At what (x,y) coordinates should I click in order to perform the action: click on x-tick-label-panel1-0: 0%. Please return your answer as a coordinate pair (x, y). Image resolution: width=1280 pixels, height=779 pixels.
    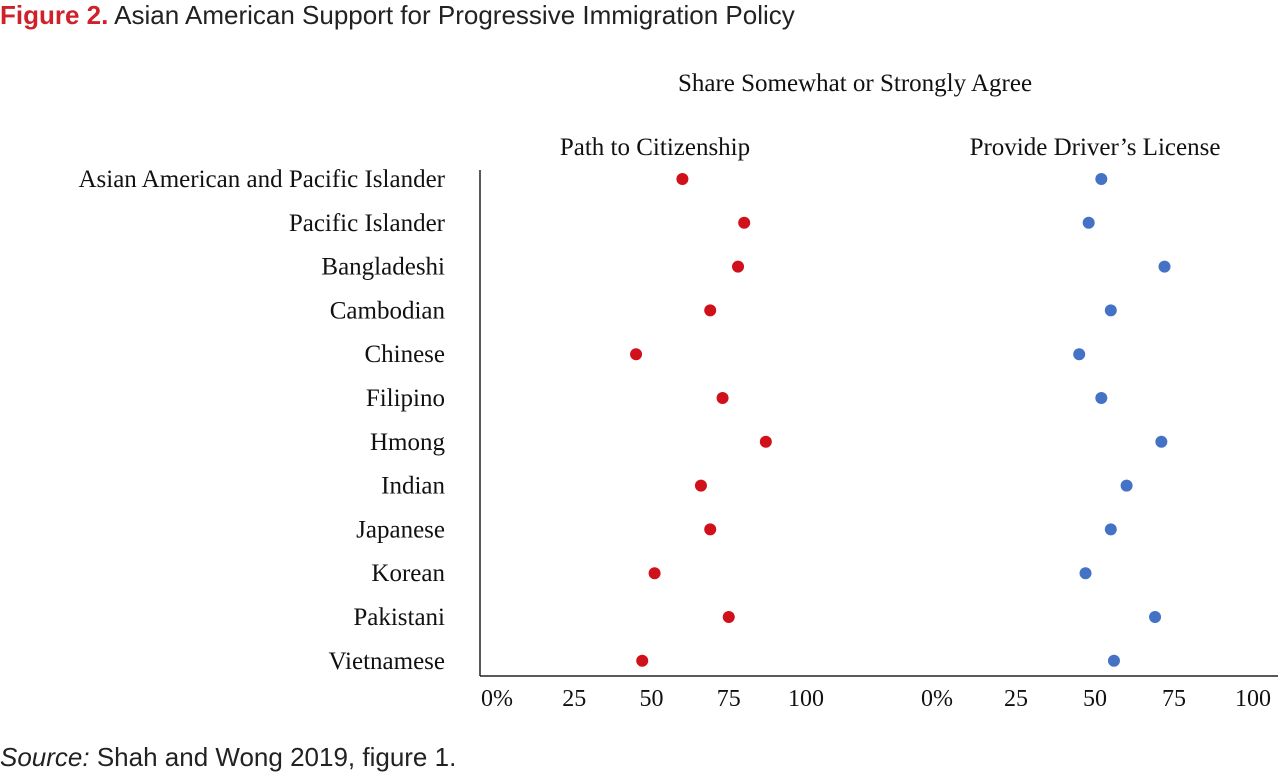
    Looking at the image, I should click on (497, 699).